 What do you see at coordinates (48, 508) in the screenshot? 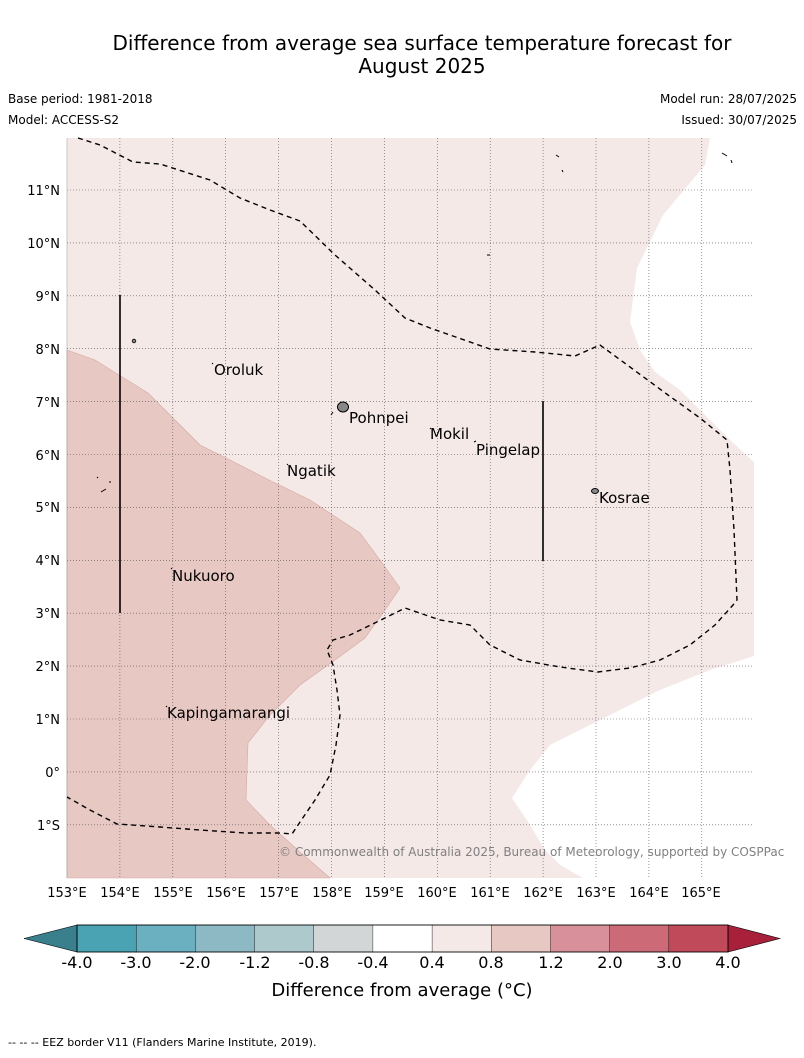
I see `lat-label: 5°N` at bounding box center [48, 508].